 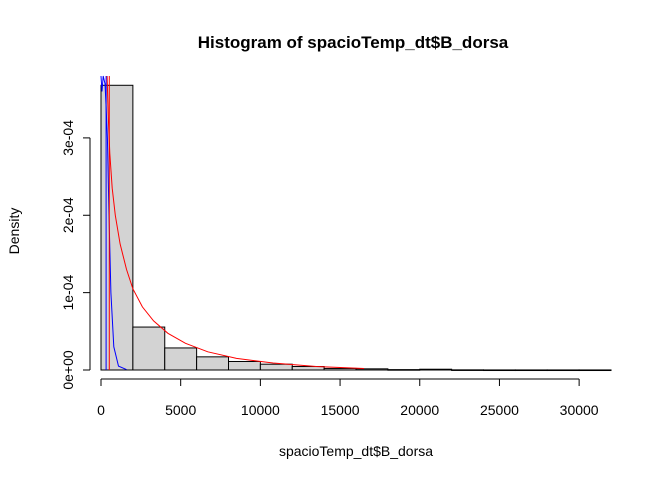 What do you see at coordinates (14, 231) in the screenshot?
I see `y-axis-label: Density` at bounding box center [14, 231].